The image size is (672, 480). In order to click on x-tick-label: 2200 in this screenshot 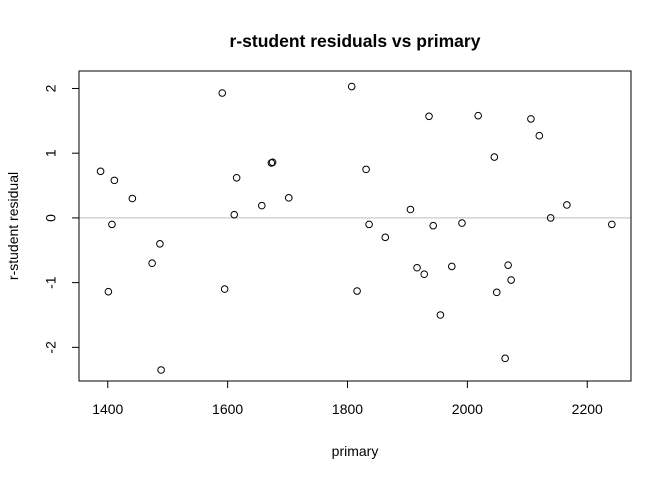, I will do `click(587, 409)`.